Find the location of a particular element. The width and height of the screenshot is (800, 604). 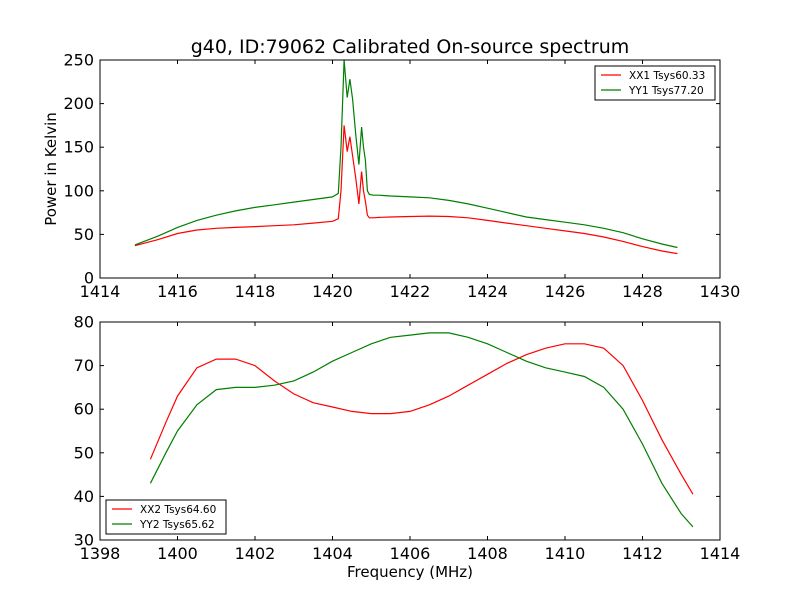

legend-entry-label: YY1 Tsys77.20 is located at coordinates (666, 91).